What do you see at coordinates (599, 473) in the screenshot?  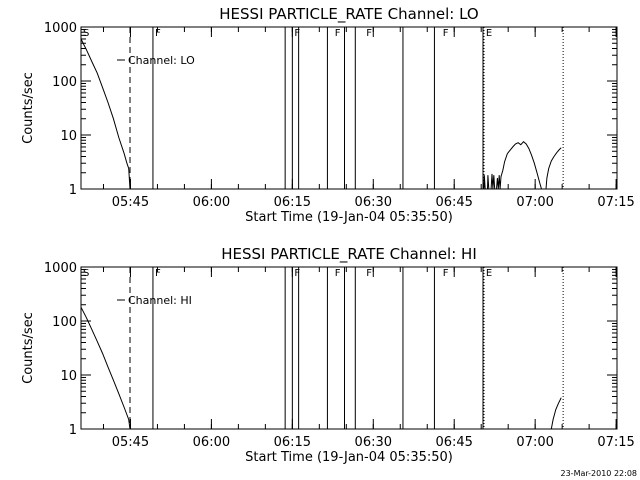 I see `plot-timestamp: 23-Mar-2010 22:08` at bounding box center [599, 473].